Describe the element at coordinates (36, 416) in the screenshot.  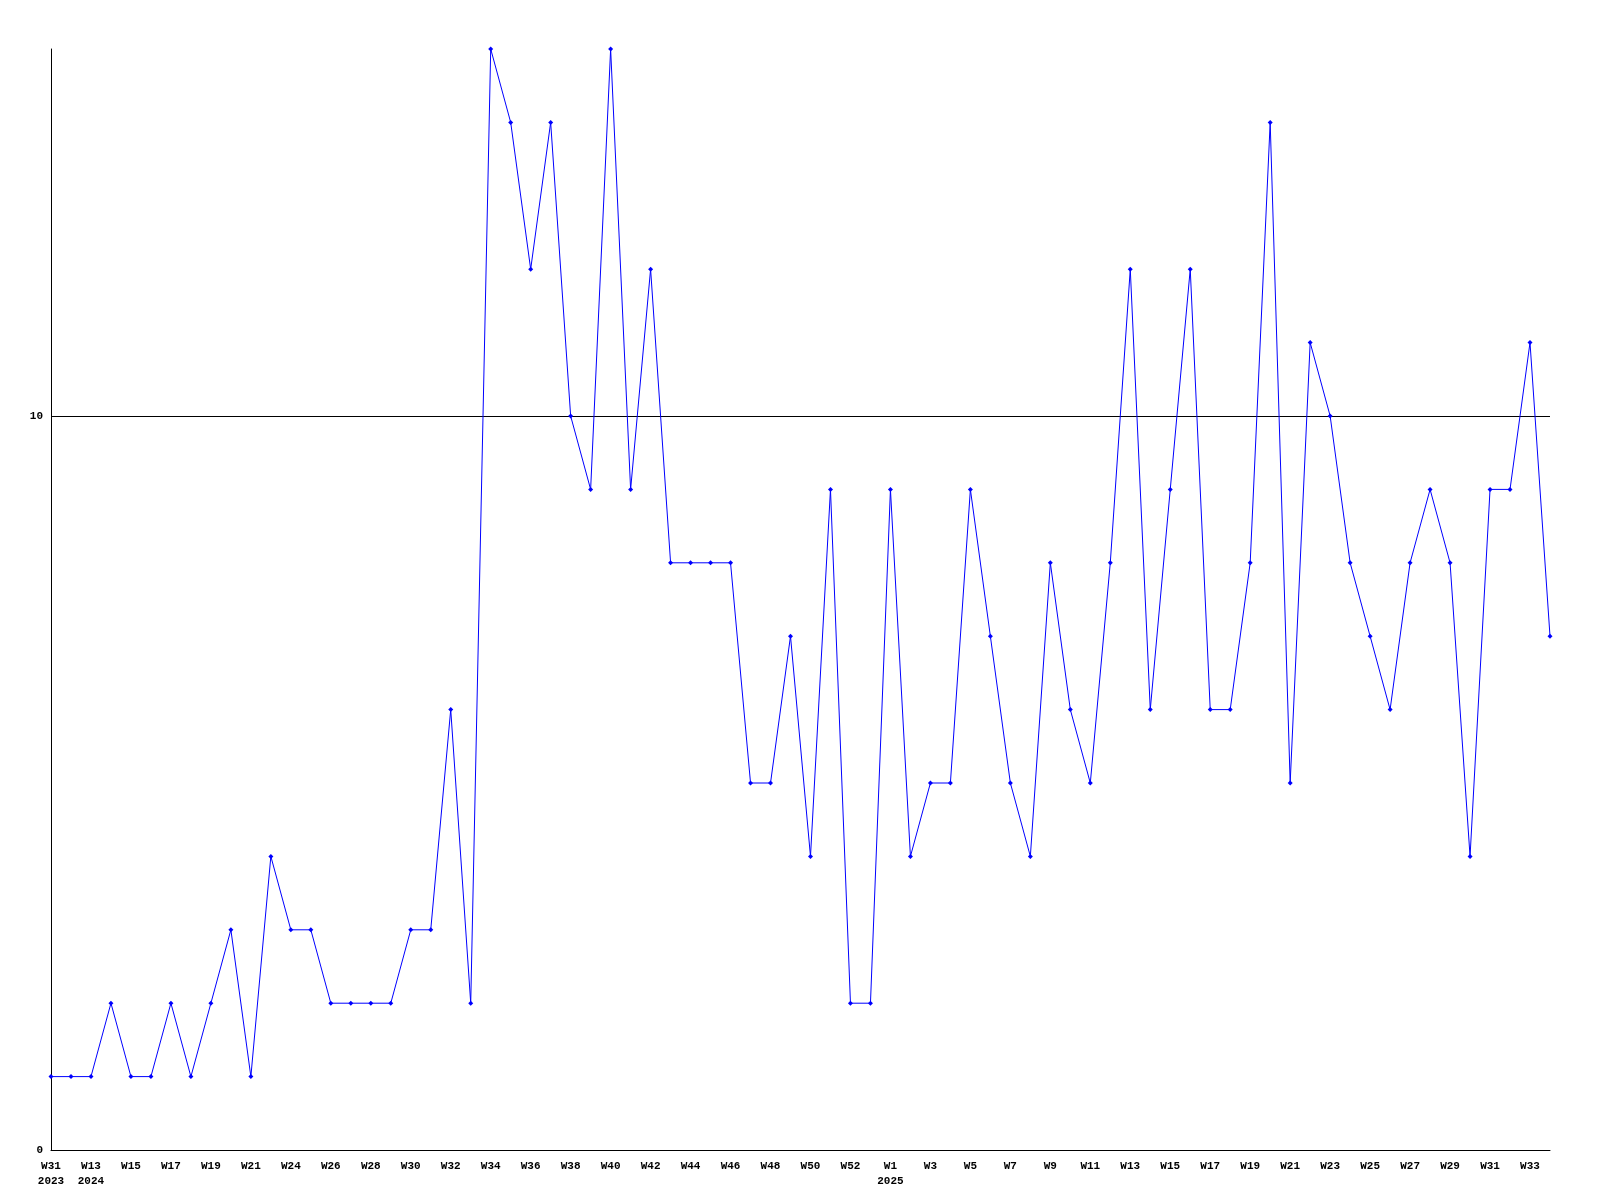
I see `y-tick-label: 10` at that location.